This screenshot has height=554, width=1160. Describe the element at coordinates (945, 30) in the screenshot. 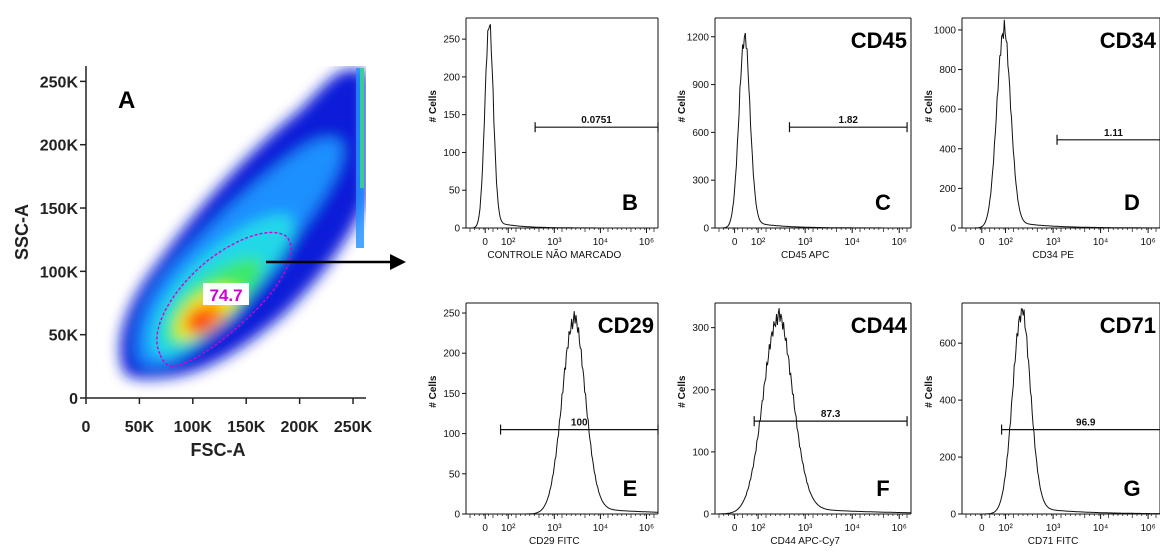

I see `y-tick-label: 1000` at that location.